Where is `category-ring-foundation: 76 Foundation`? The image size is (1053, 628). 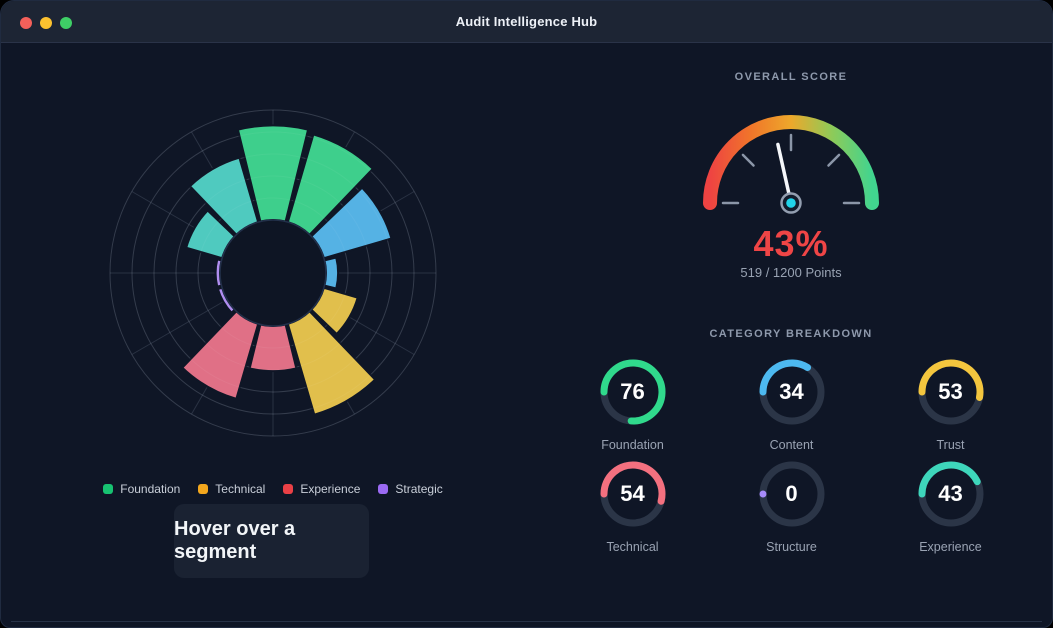
category-ring-foundation: 76 Foundation is located at coordinates (633, 403).